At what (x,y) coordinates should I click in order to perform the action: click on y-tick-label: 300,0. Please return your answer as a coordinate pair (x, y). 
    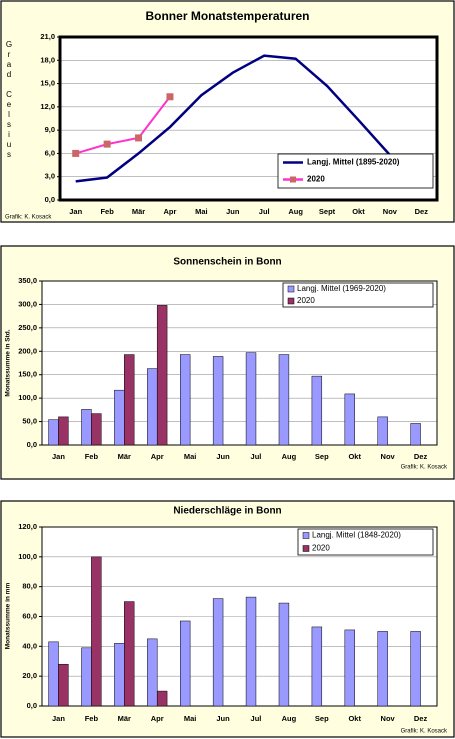
    Looking at the image, I should click on (27, 303).